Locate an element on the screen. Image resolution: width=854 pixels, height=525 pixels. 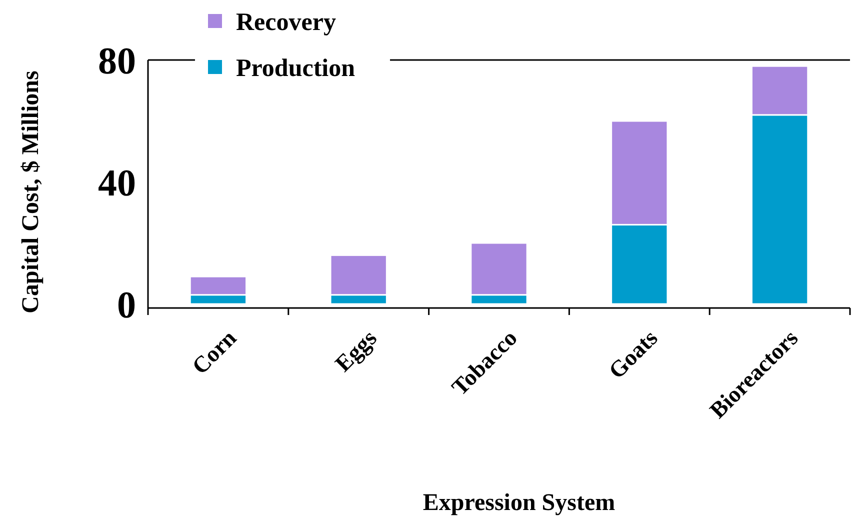
x-axis-title: Expression System is located at coordinates (519, 503).